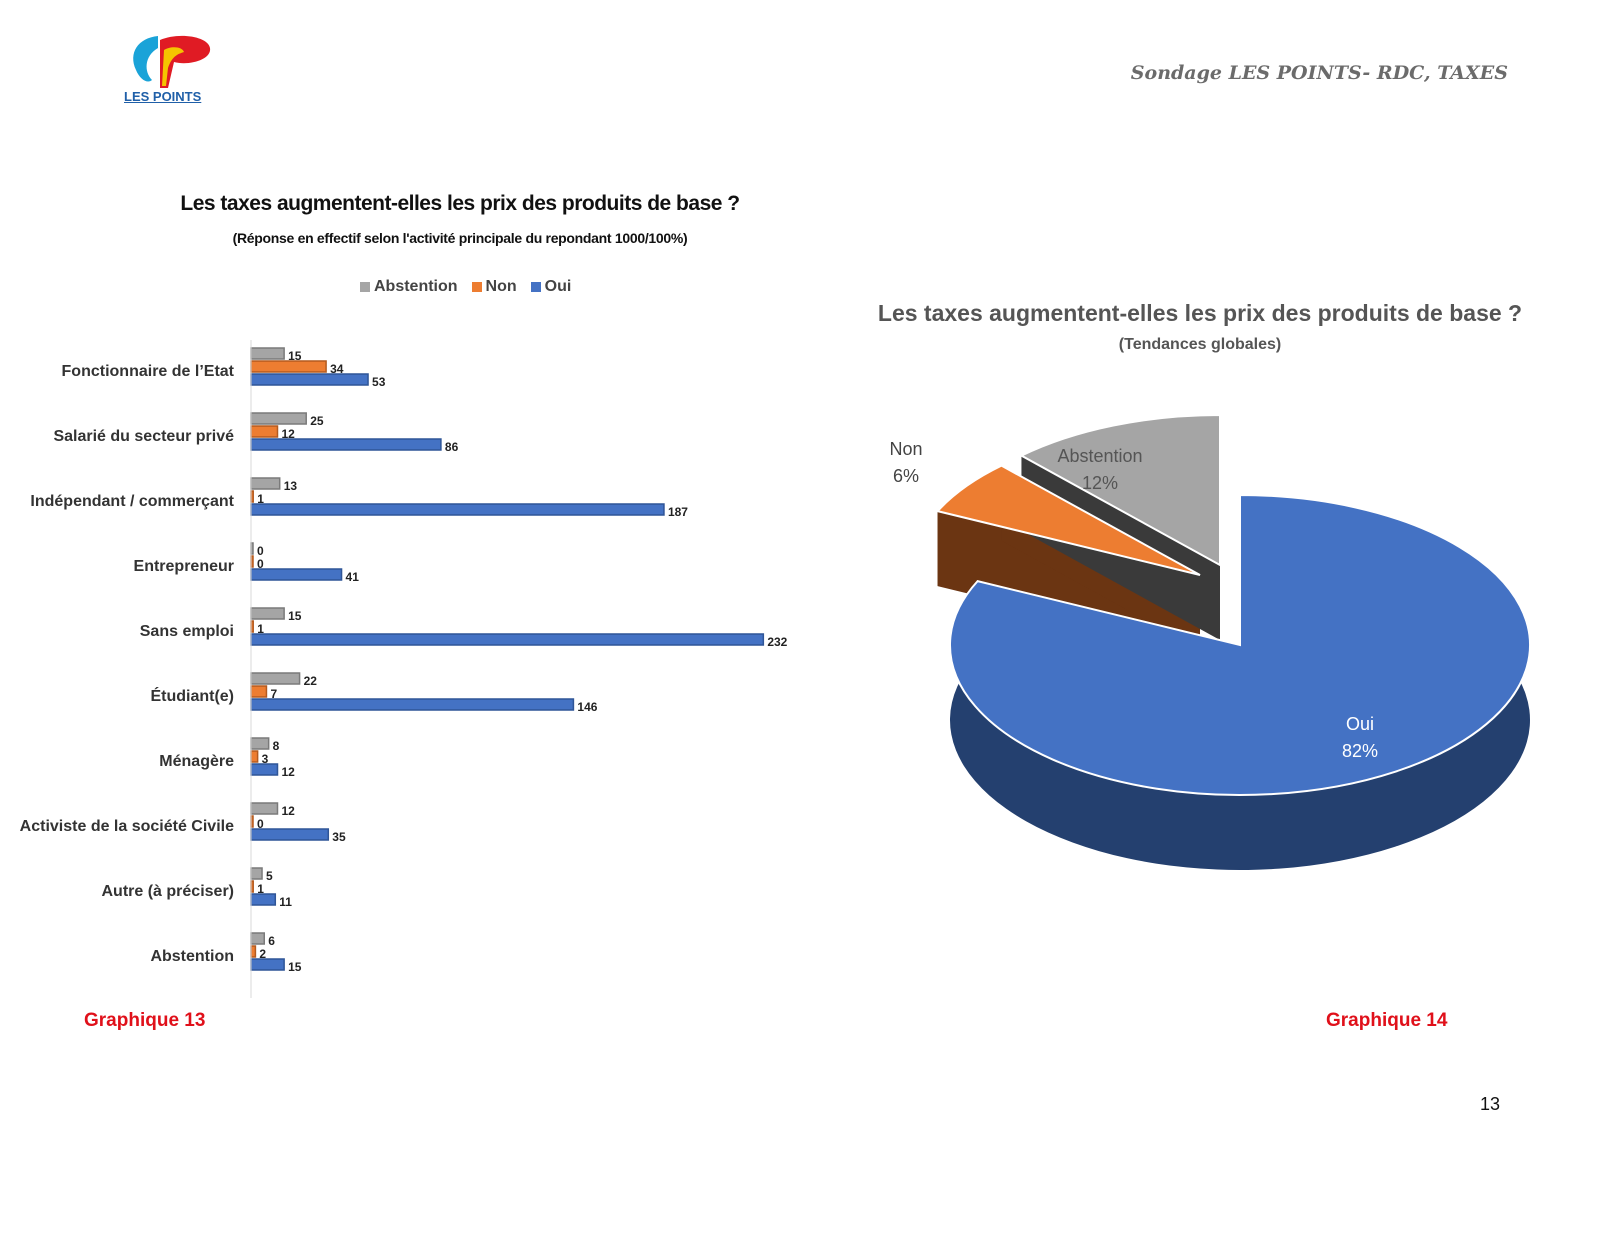 This screenshot has width=1600, height=1236. What do you see at coordinates (317, 421) in the screenshot?
I see `data-label-abstention: 25` at bounding box center [317, 421].